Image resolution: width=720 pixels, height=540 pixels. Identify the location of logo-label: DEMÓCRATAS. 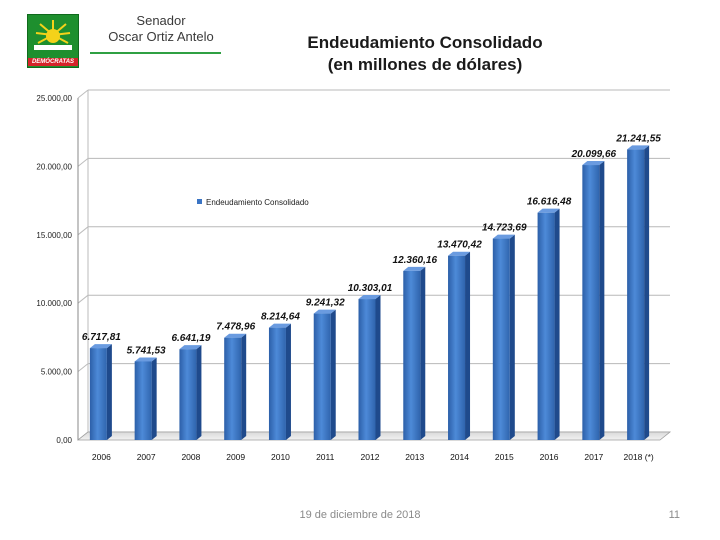
(53, 62).